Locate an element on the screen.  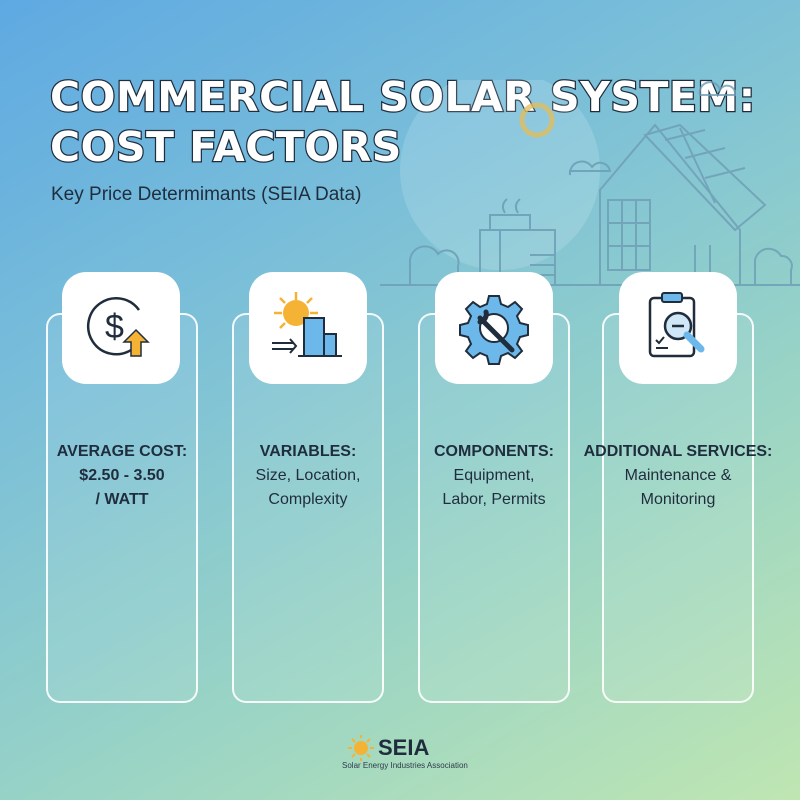
sun-building-icon is located at coordinates (307, 324).